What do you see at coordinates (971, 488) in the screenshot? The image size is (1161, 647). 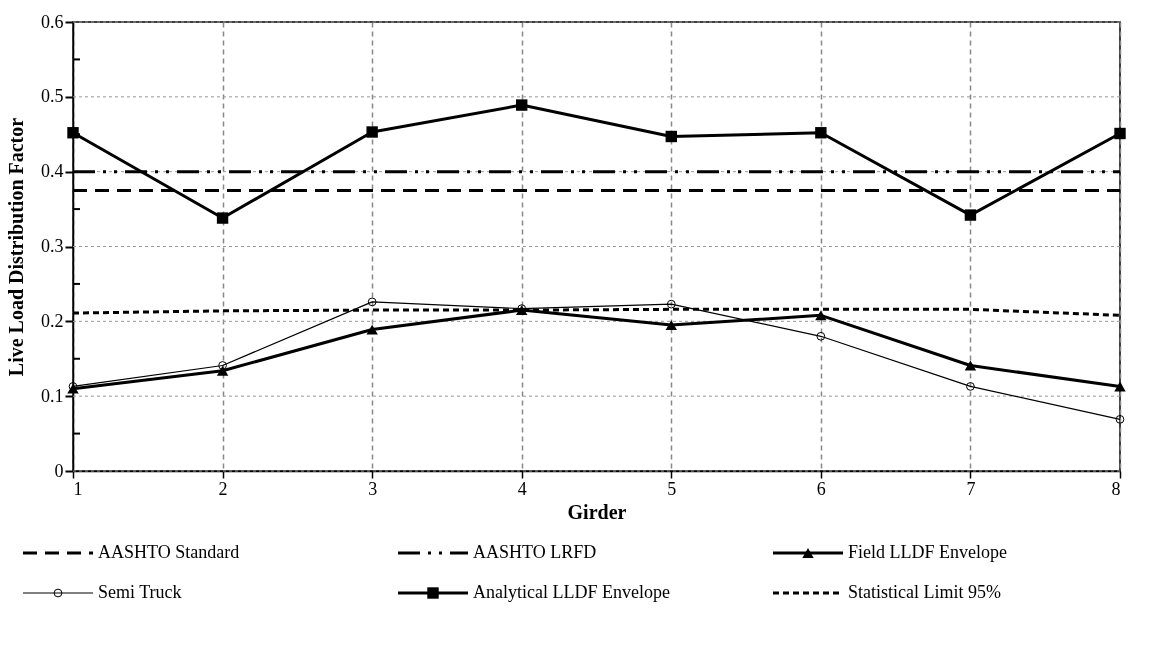 I see `x-tick-label: 7` at bounding box center [971, 488].